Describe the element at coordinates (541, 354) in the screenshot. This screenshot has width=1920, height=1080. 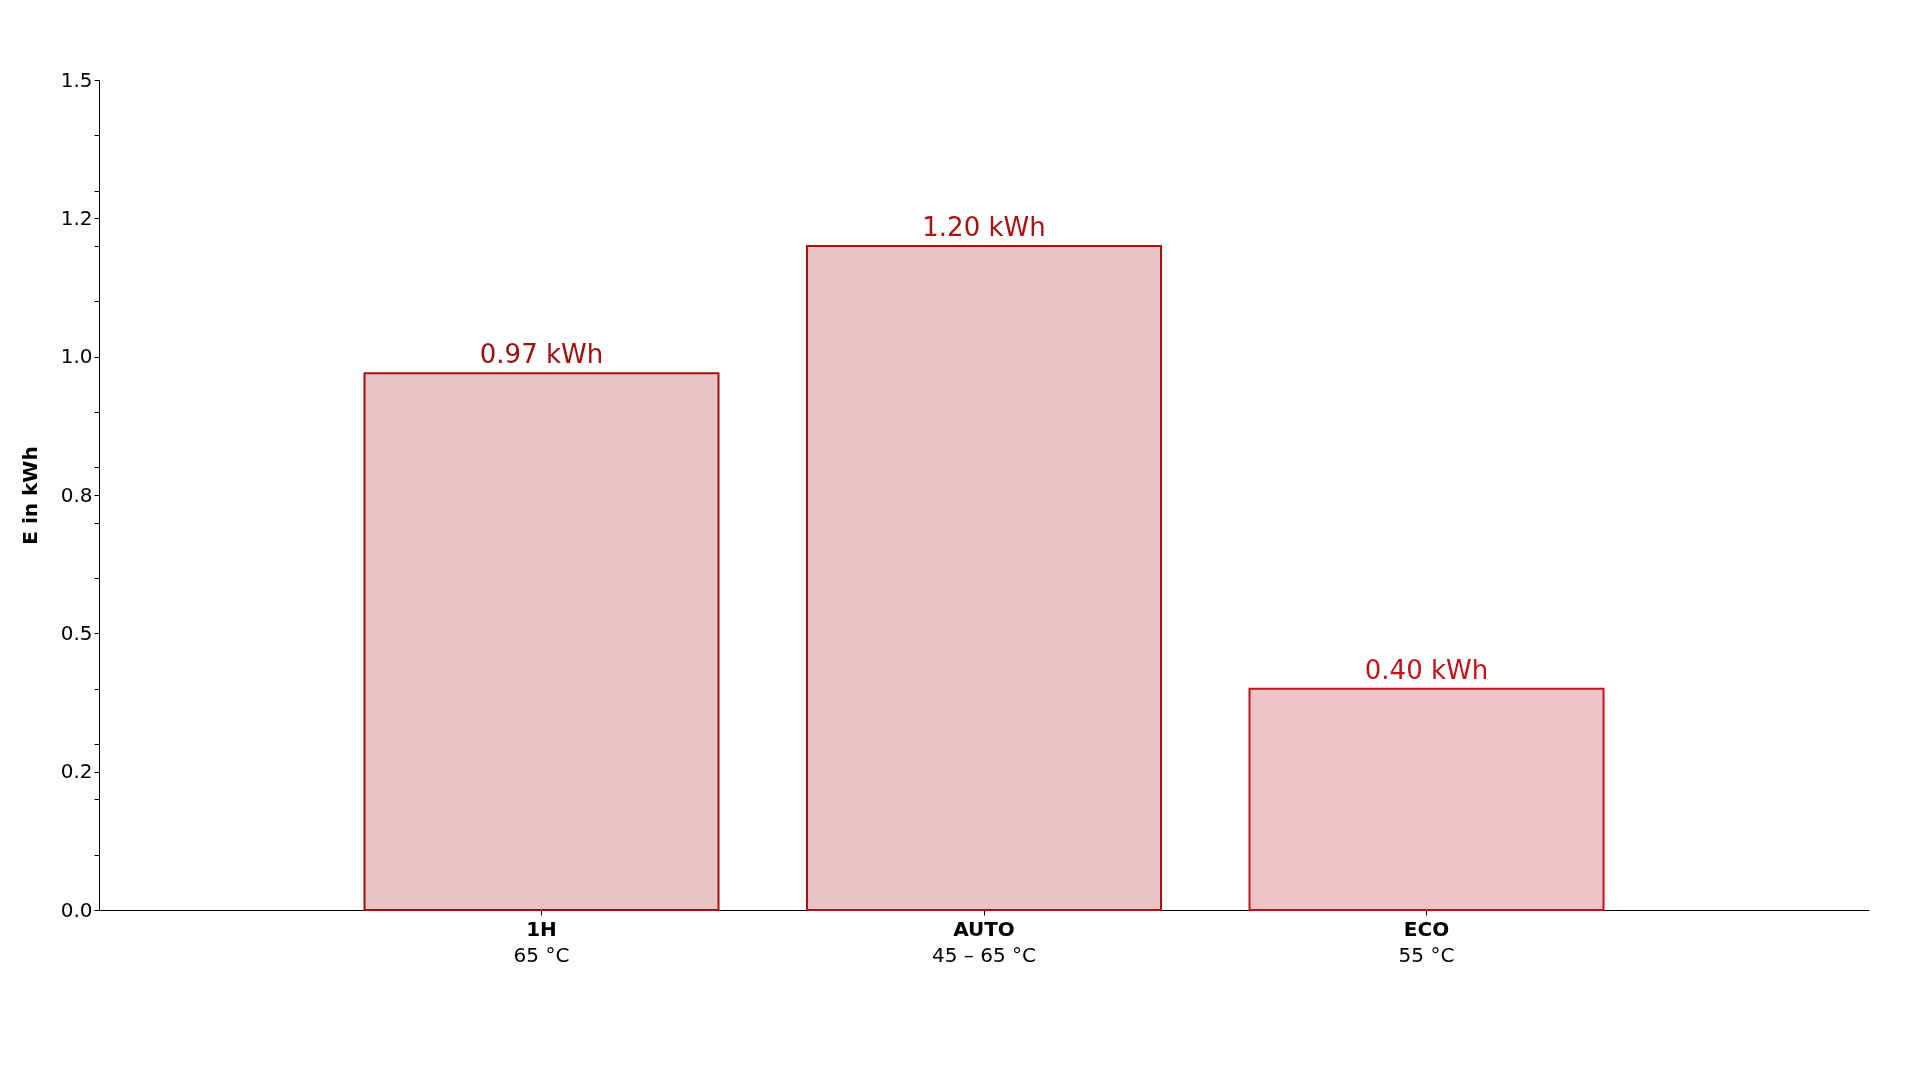
I see `data-label: 0.97 kWh` at that location.